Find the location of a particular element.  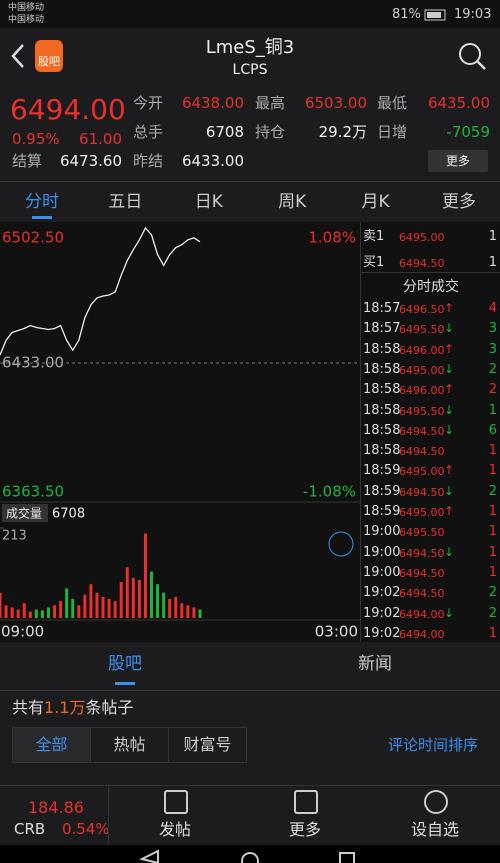

settle-value: 6473.60 is located at coordinates (90, 161).